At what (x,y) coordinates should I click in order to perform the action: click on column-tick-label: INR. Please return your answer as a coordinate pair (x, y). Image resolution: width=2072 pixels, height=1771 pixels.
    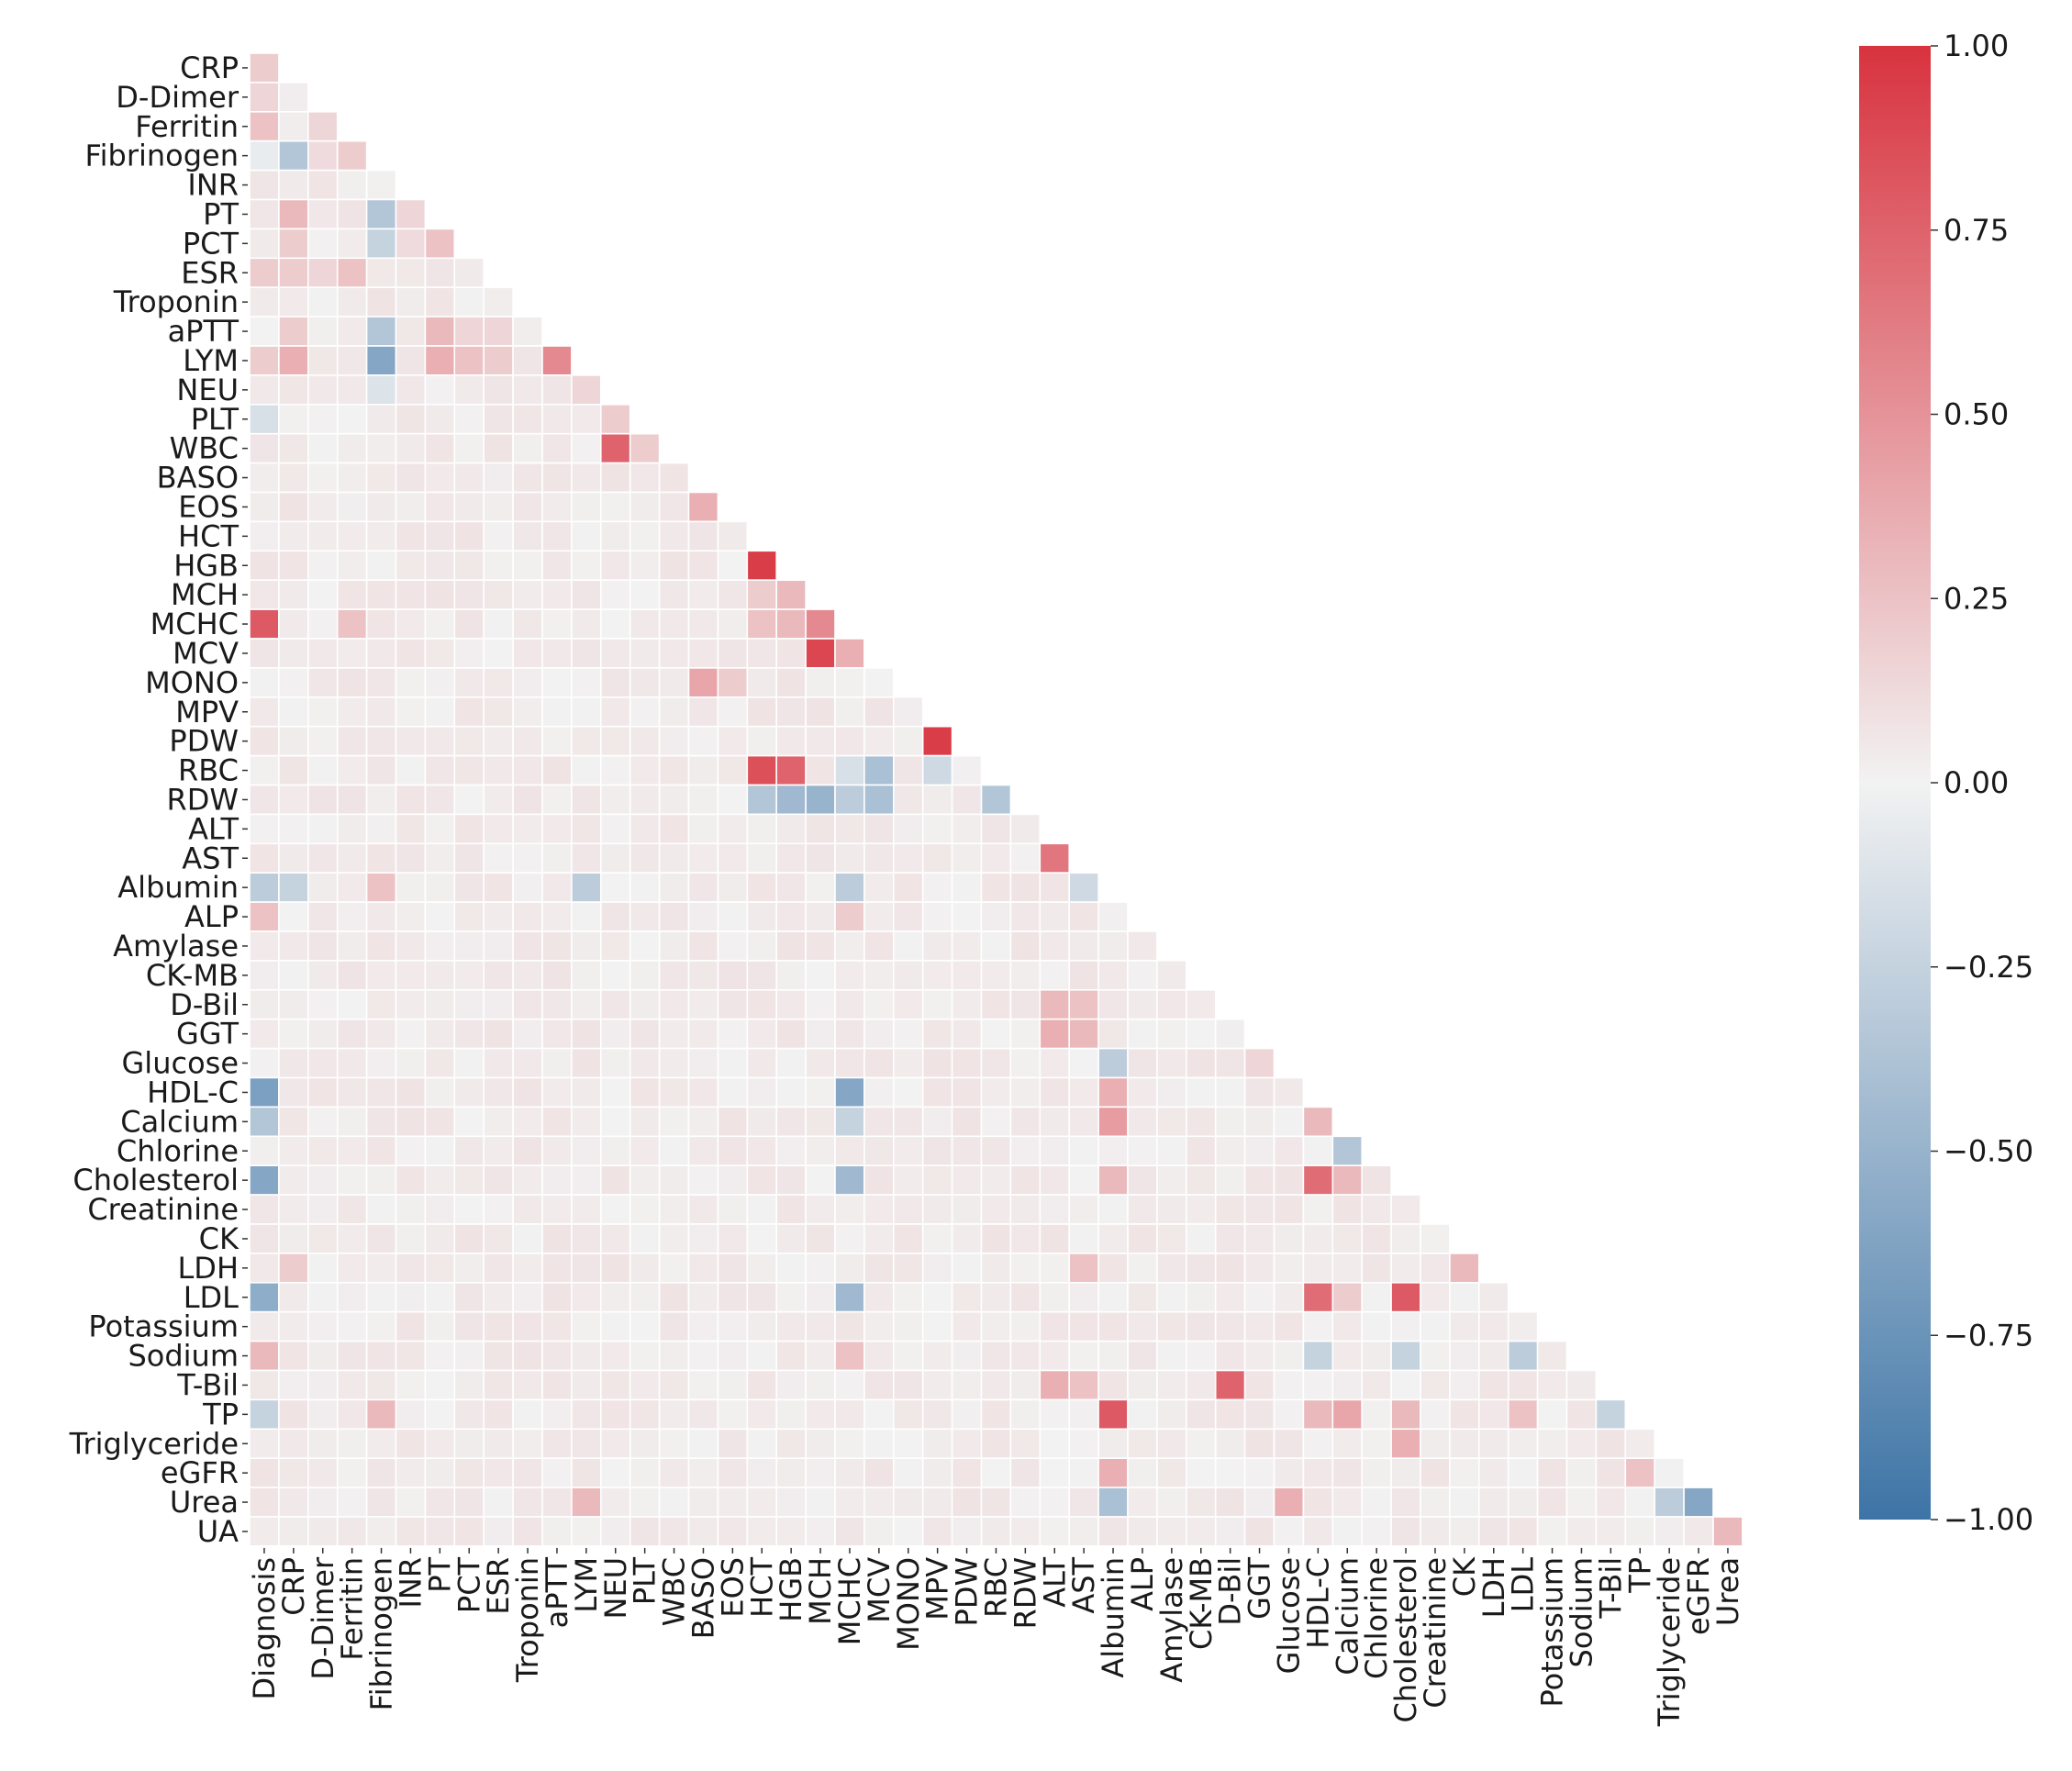
    Looking at the image, I should click on (410, 1583).